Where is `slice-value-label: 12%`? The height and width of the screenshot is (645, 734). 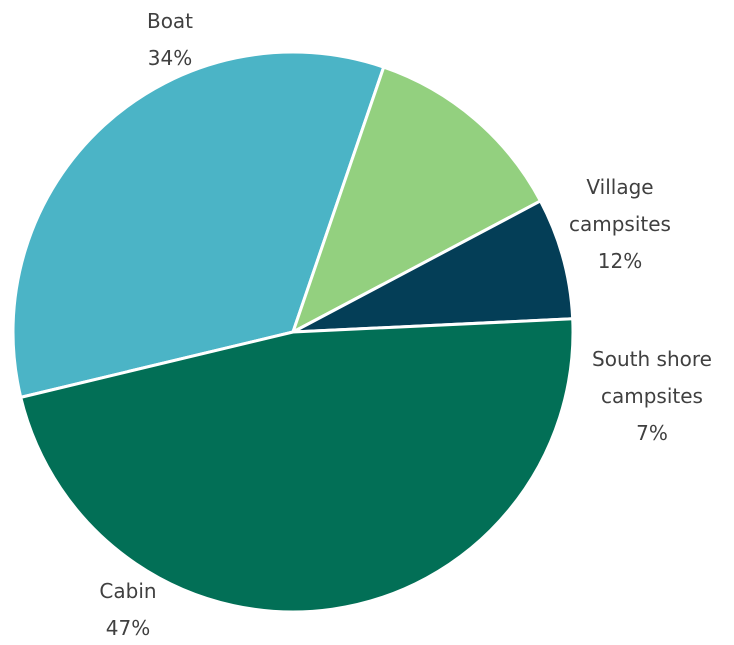 slice-value-label: 12% is located at coordinates (620, 261).